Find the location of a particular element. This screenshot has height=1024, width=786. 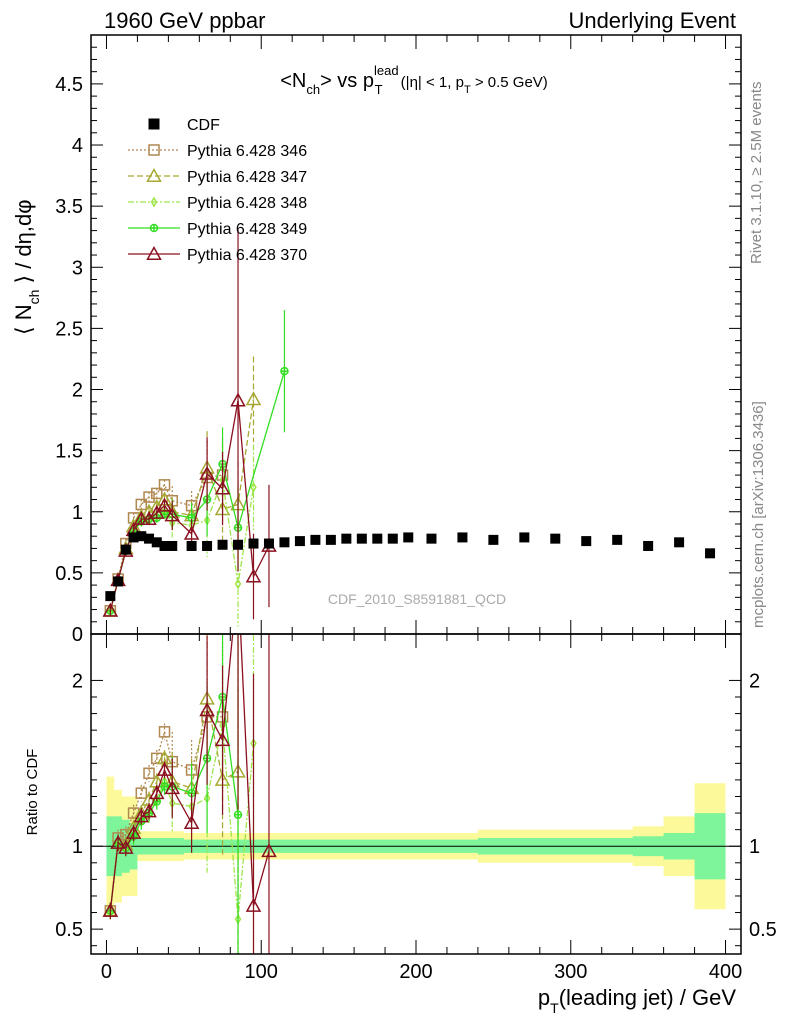

upper-y-tick-label: 2 is located at coordinates (77, 391).